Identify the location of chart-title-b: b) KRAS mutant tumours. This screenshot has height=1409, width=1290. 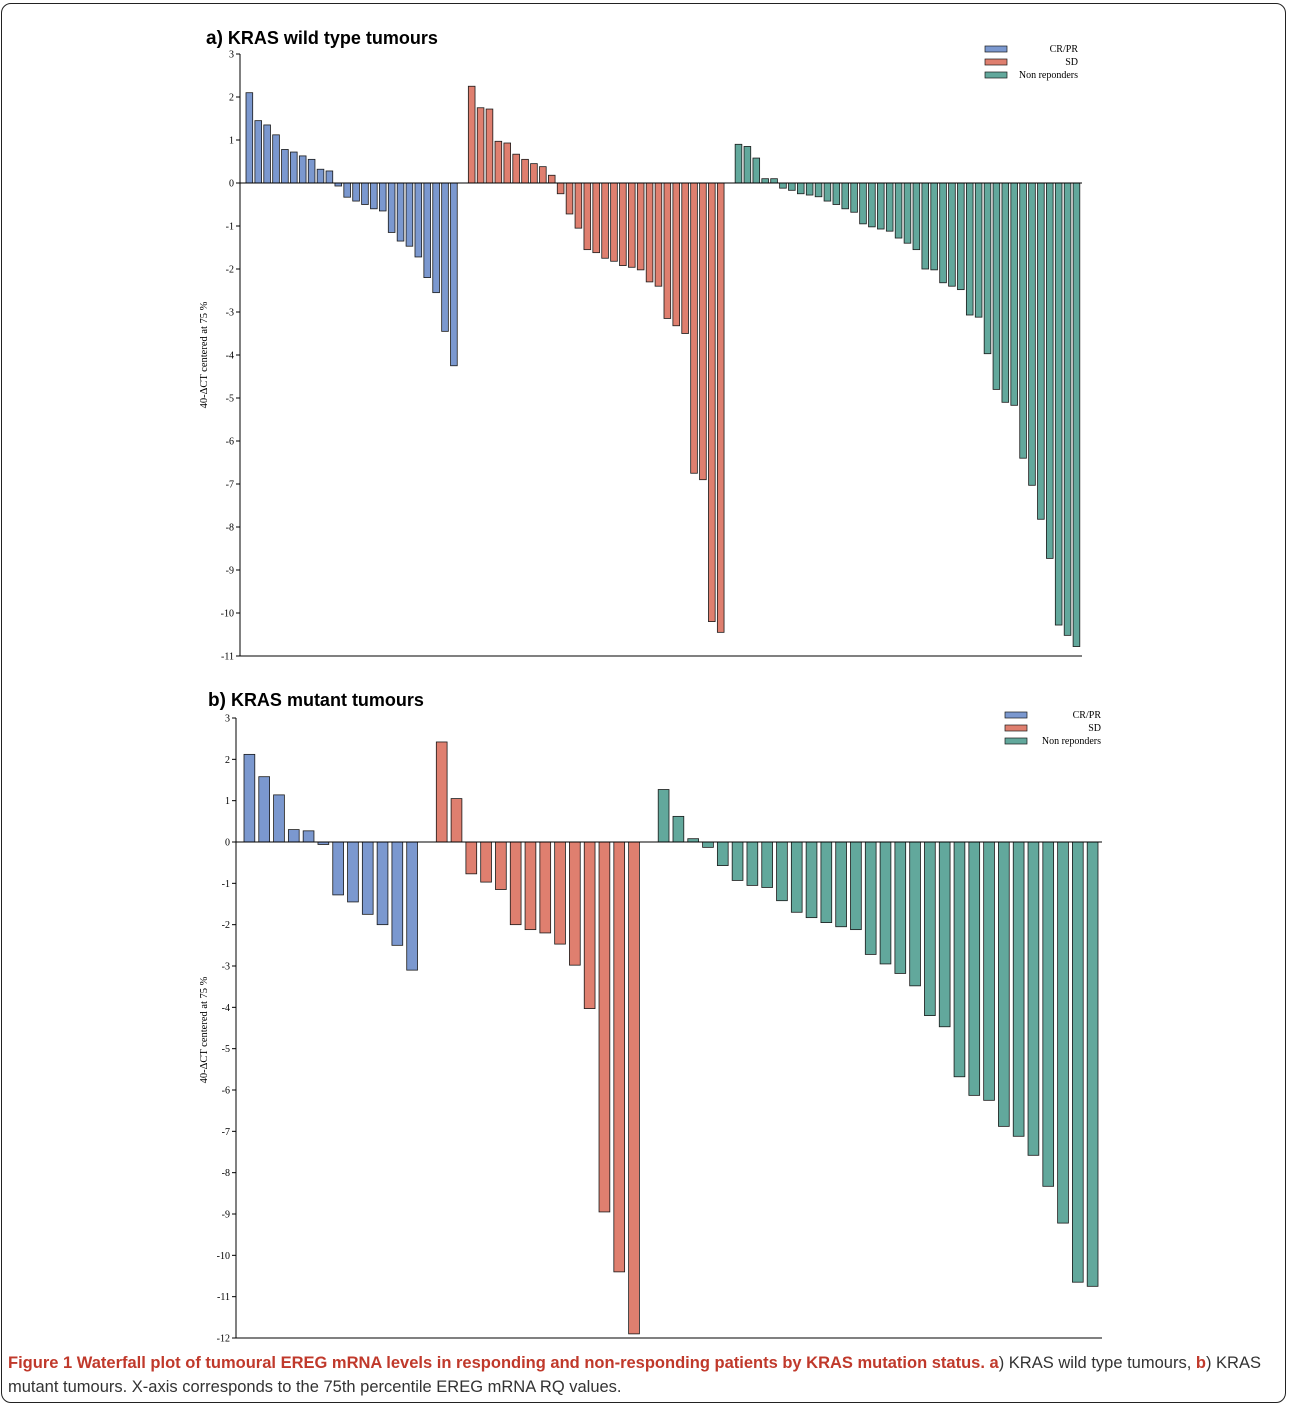
(316, 700).